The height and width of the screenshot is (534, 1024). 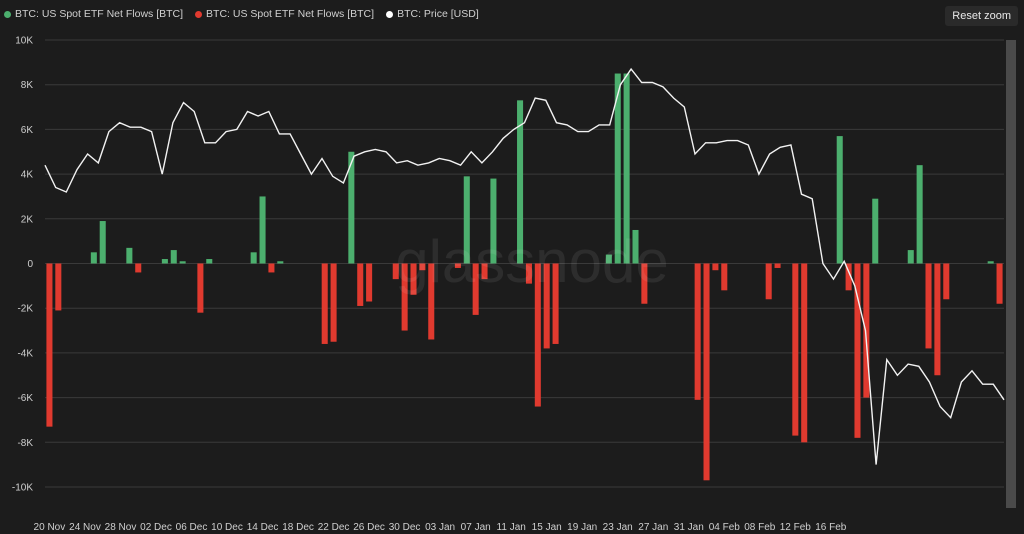 I want to click on y-tick-label: -8K, so click(x=25, y=443).